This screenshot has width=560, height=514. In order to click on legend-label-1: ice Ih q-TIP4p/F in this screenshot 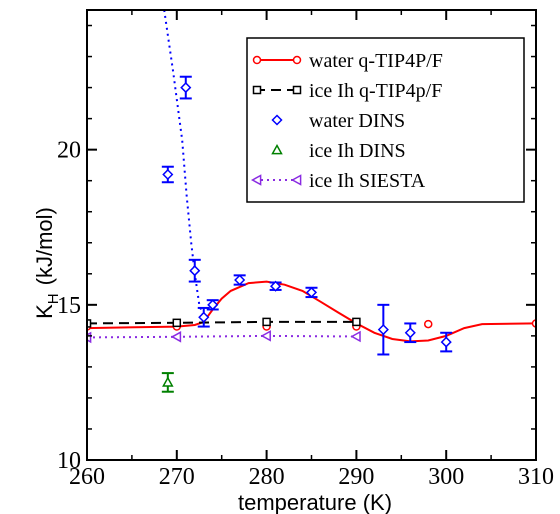, I will do `click(375, 91)`.